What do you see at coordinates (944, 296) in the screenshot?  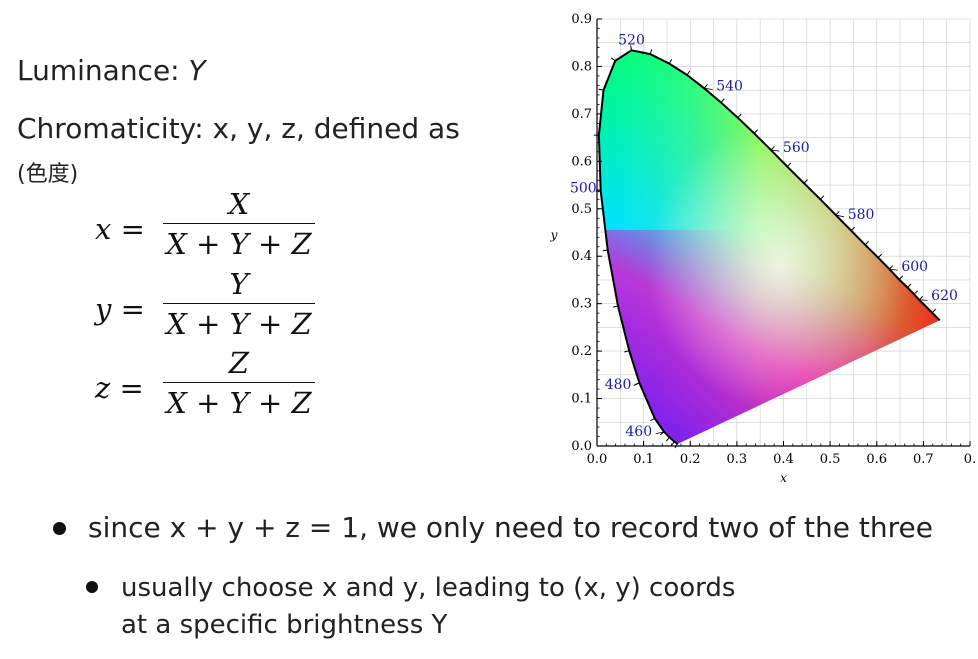 I see `wavelength-label-620: 620` at bounding box center [944, 296].